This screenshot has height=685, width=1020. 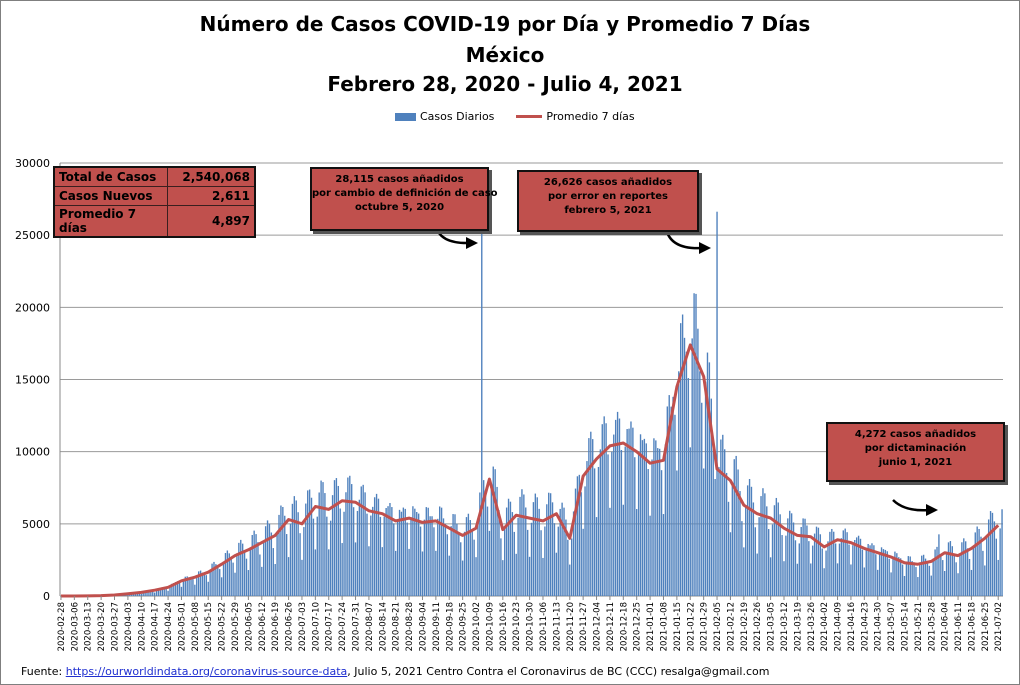 What do you see at coordinates (477, 626) in the screenshot?
I see `x-tick-label: 2020-10-02` at bounding box center [477, 626].